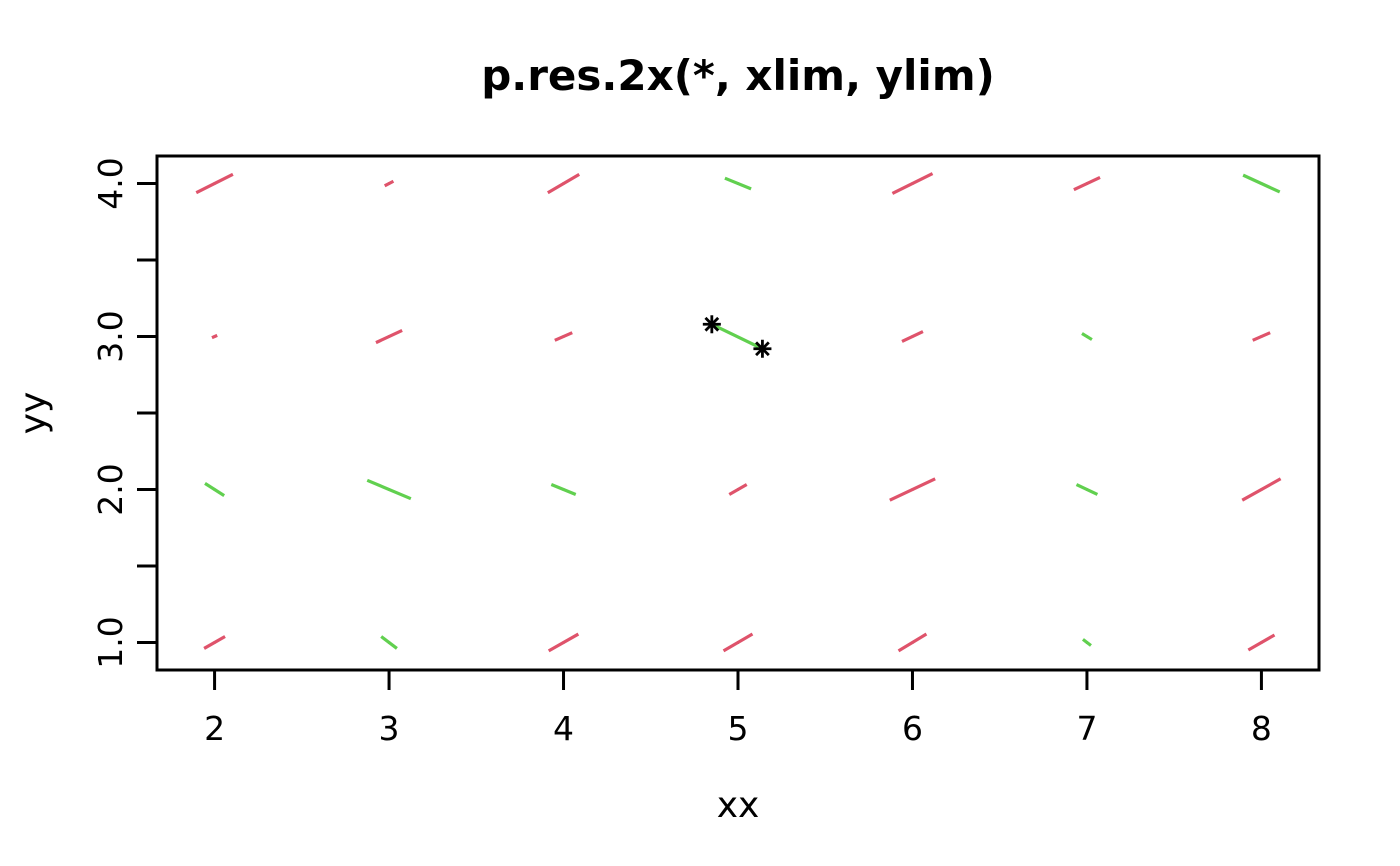  What do you see at coordinates (737, 336) in the screenshot?
I see `highlight-connector-line` at bounding box center [737, 336].